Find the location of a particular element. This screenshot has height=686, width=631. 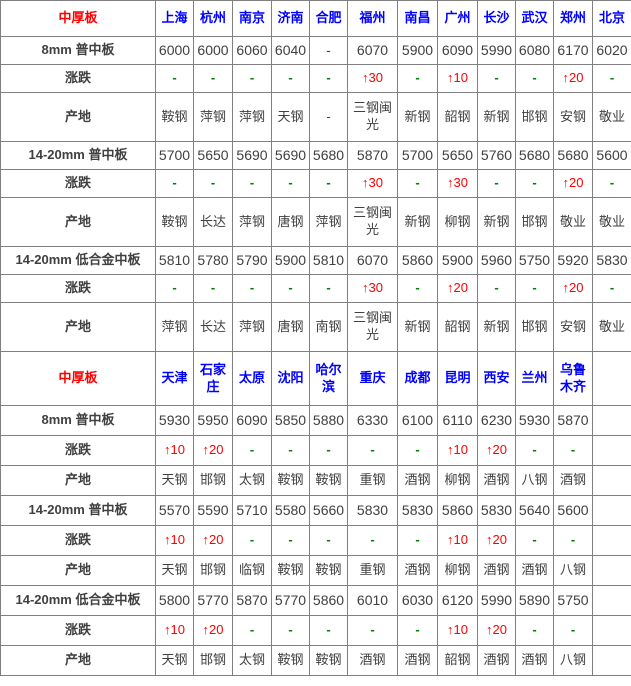

price-cell: 5870 is located at coordinates (252, 600).